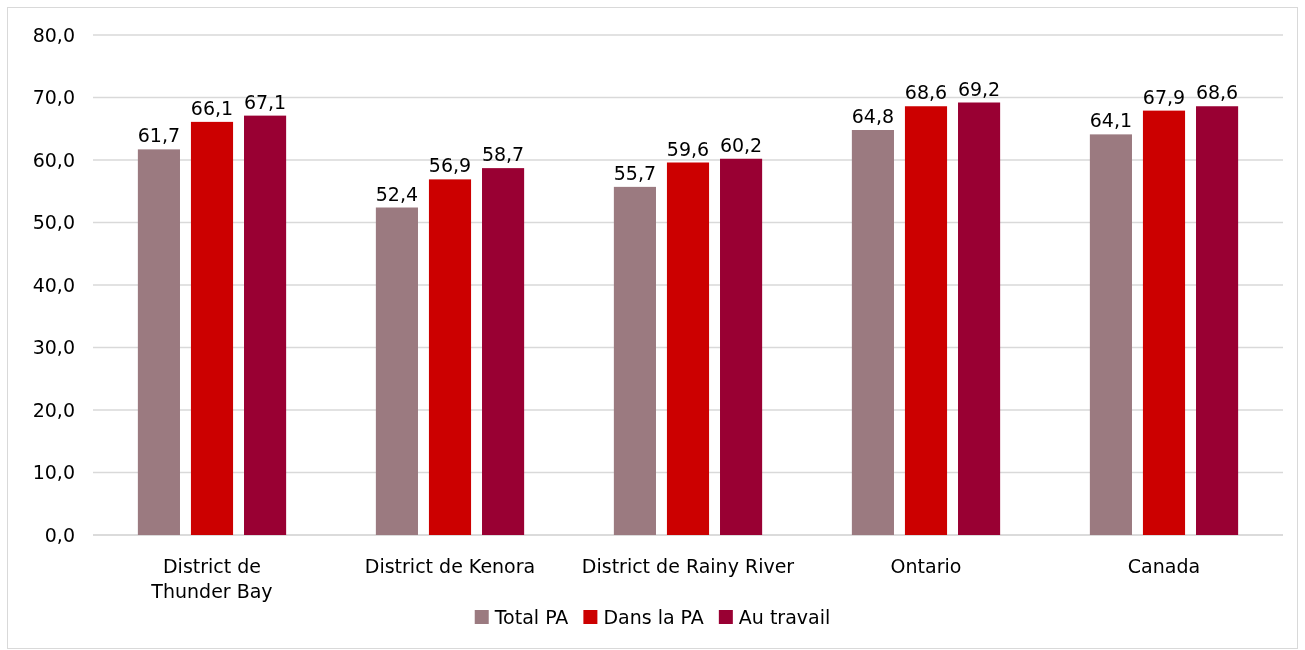 This screenshot has width=1305, height=650. What do you see at coordinates (450, 165) in the screenshot?
I see `data-label: 56,9` at bounding box center [450, 165].